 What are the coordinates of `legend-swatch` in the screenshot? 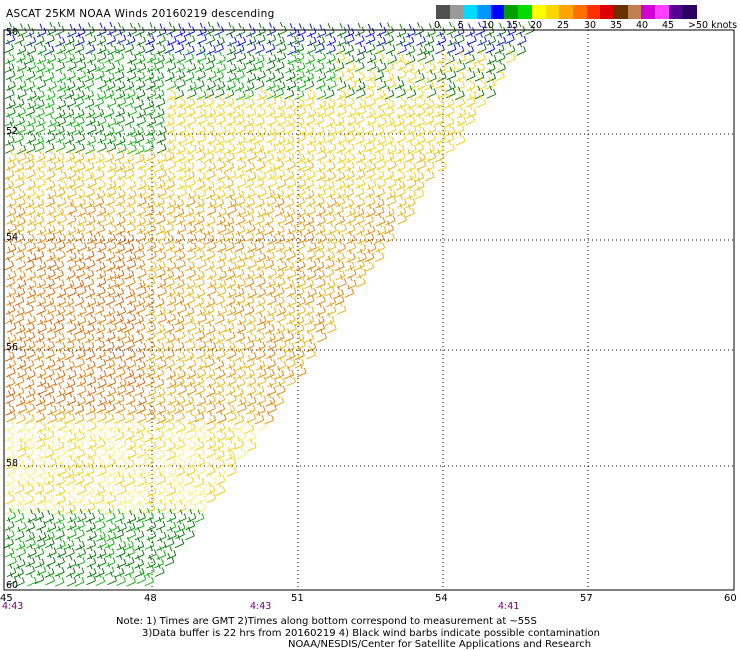 It's located at (566, 12).